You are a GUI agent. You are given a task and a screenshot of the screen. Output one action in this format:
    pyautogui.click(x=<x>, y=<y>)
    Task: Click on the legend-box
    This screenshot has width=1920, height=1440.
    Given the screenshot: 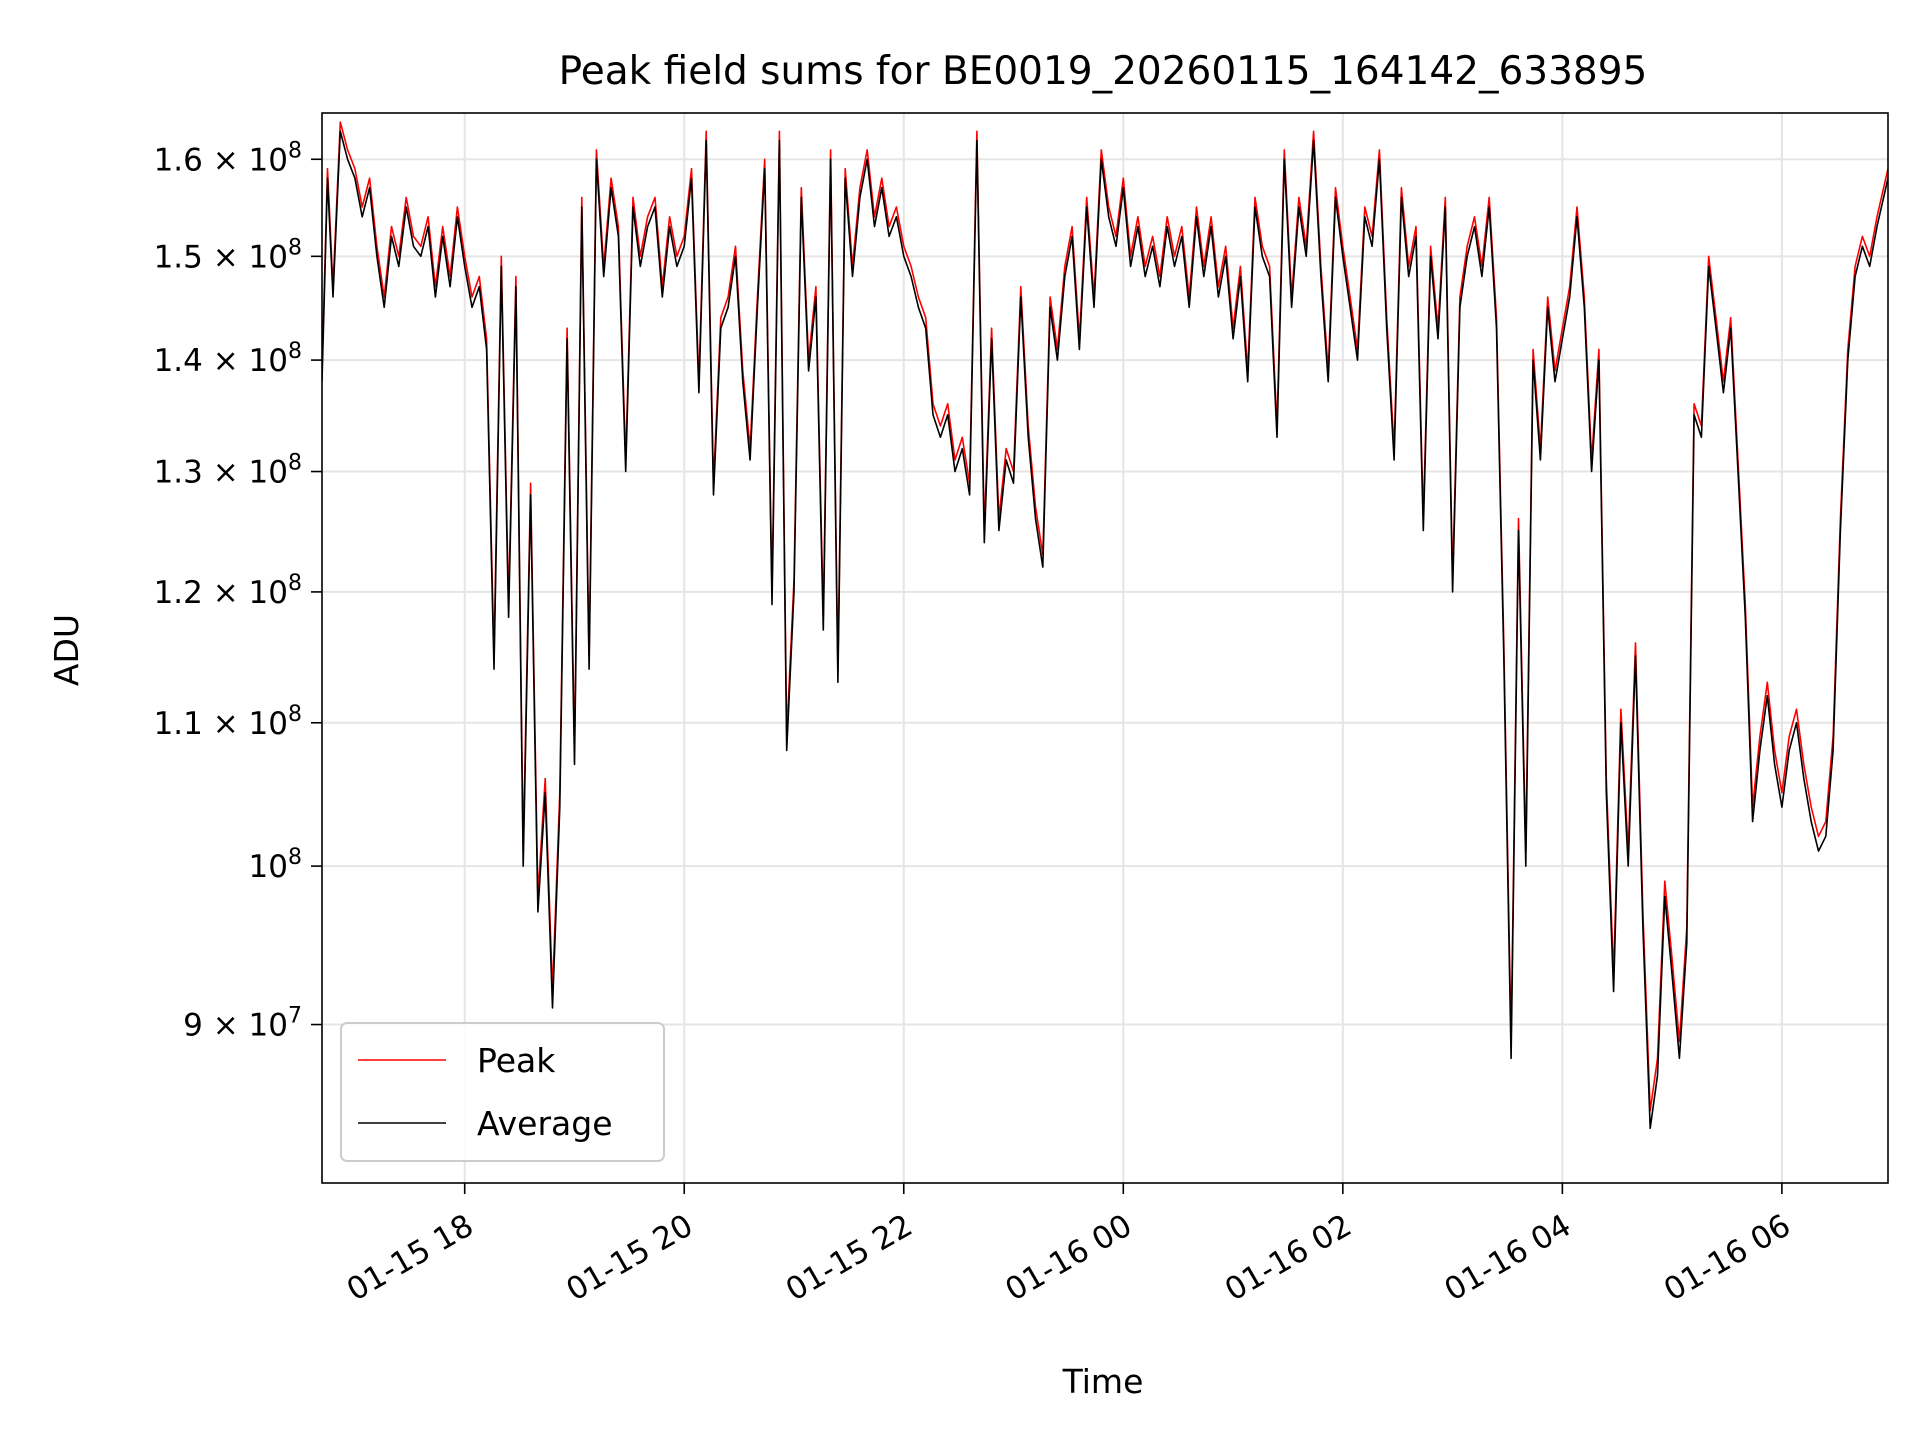 What is the action you would take?
    pyautogui.click(x=502, y=1092)
    